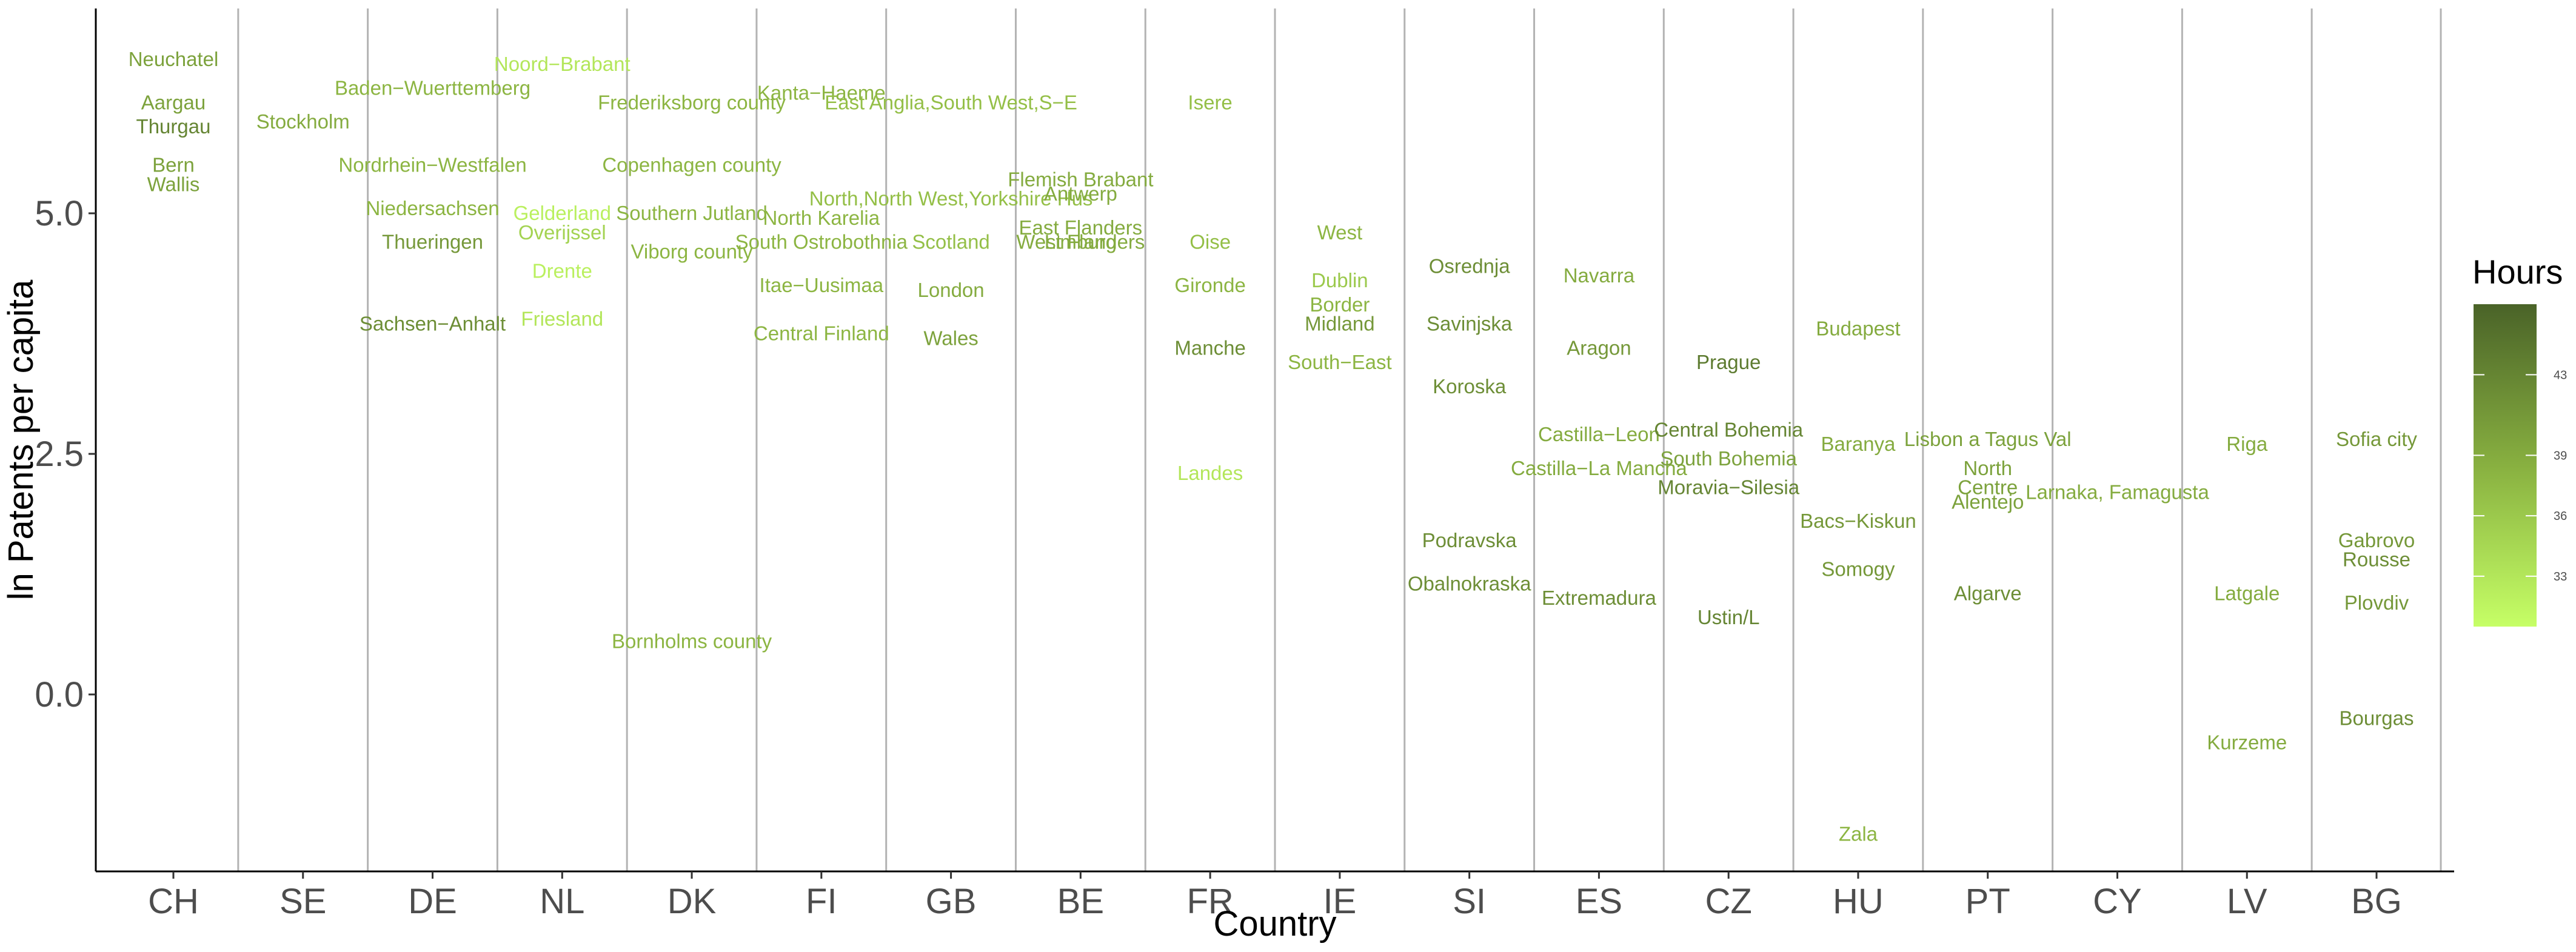 The width and height of the screenshot is (2576, 952). What do you see at coordinates (59, 454) in the screenshot?
I see `y-tick-label: 2.5` at bounding box center [59, 454].